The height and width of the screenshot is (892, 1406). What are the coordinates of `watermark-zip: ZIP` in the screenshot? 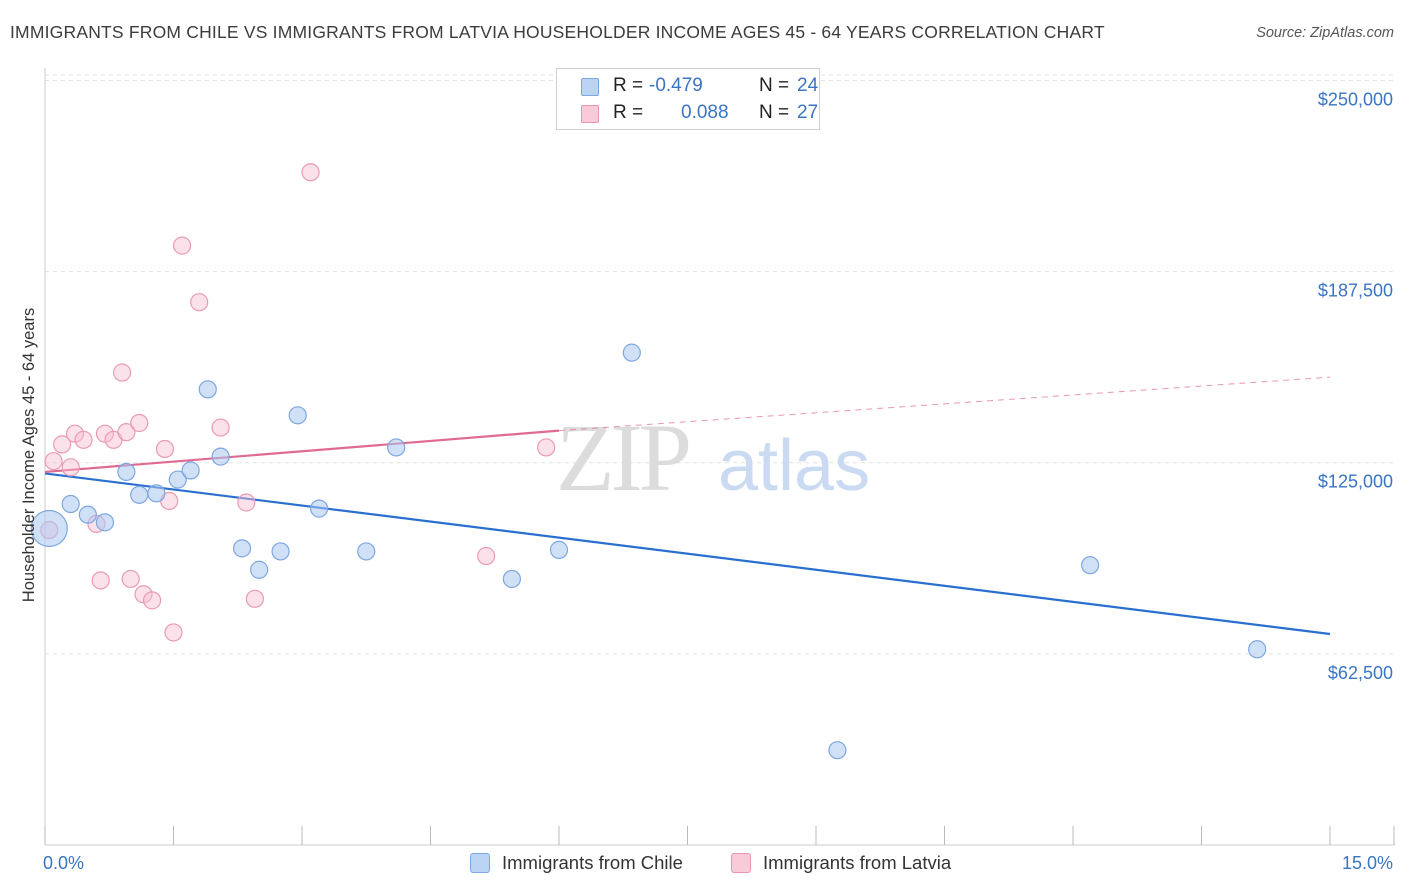 It's located at (622, 457).